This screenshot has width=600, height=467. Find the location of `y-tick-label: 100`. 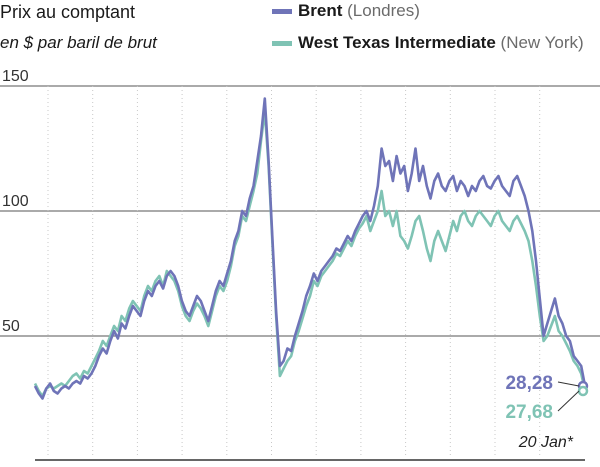

y-tick-label: 100 is located at coordinates (15, 201).